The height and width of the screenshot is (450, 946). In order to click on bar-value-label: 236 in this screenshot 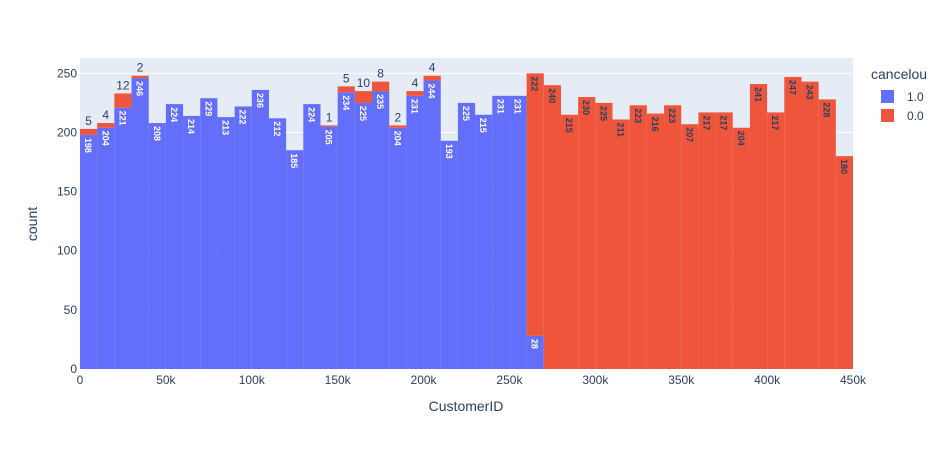, I will do `click(260, 100)`.